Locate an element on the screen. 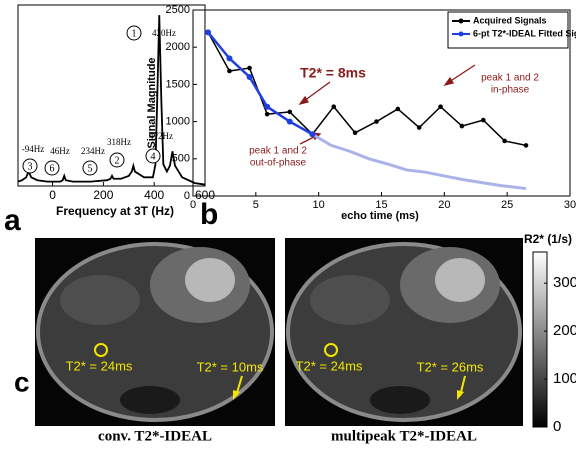 The height and width of the screenshot is (449, 576). peak-number: 6 is located at coordinates (52, 168).